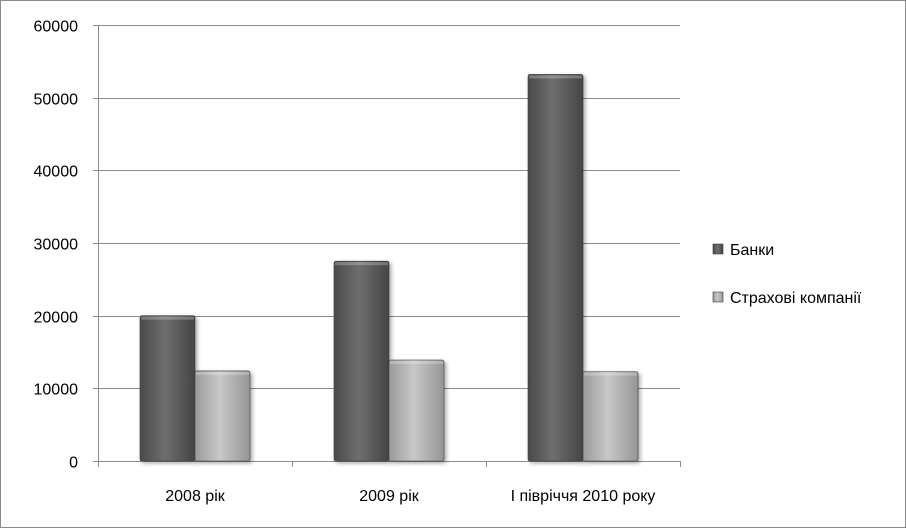 The width and height of the screenshot is (906, 529). I want to click on y-tick-label: 30000, so click(56, 245).